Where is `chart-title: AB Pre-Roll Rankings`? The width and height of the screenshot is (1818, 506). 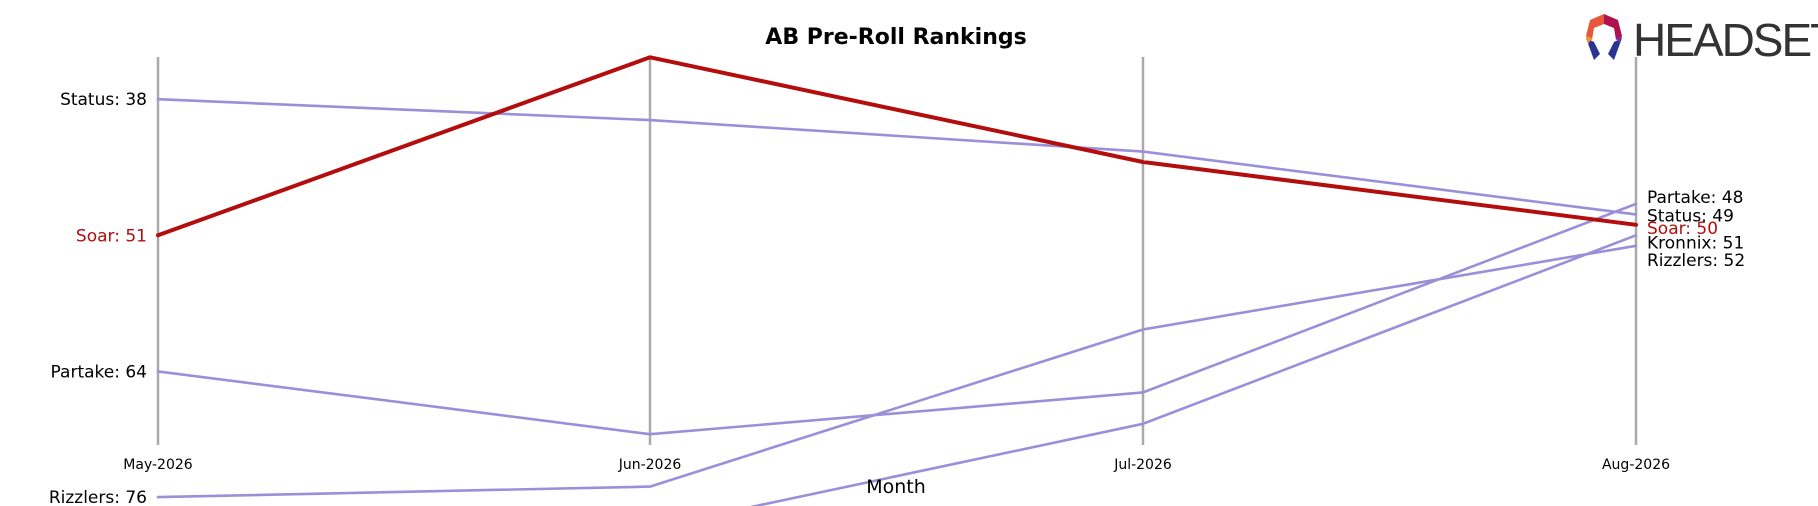
chart-title: AB Pre-Roll Rankings is located at coordinates (895, 37).